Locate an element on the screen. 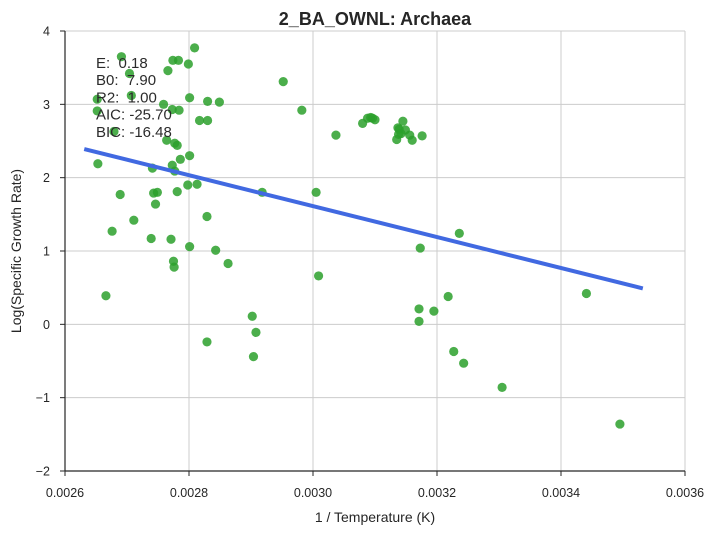  y-tick-label: −1 is located at coordinates (43, 398).